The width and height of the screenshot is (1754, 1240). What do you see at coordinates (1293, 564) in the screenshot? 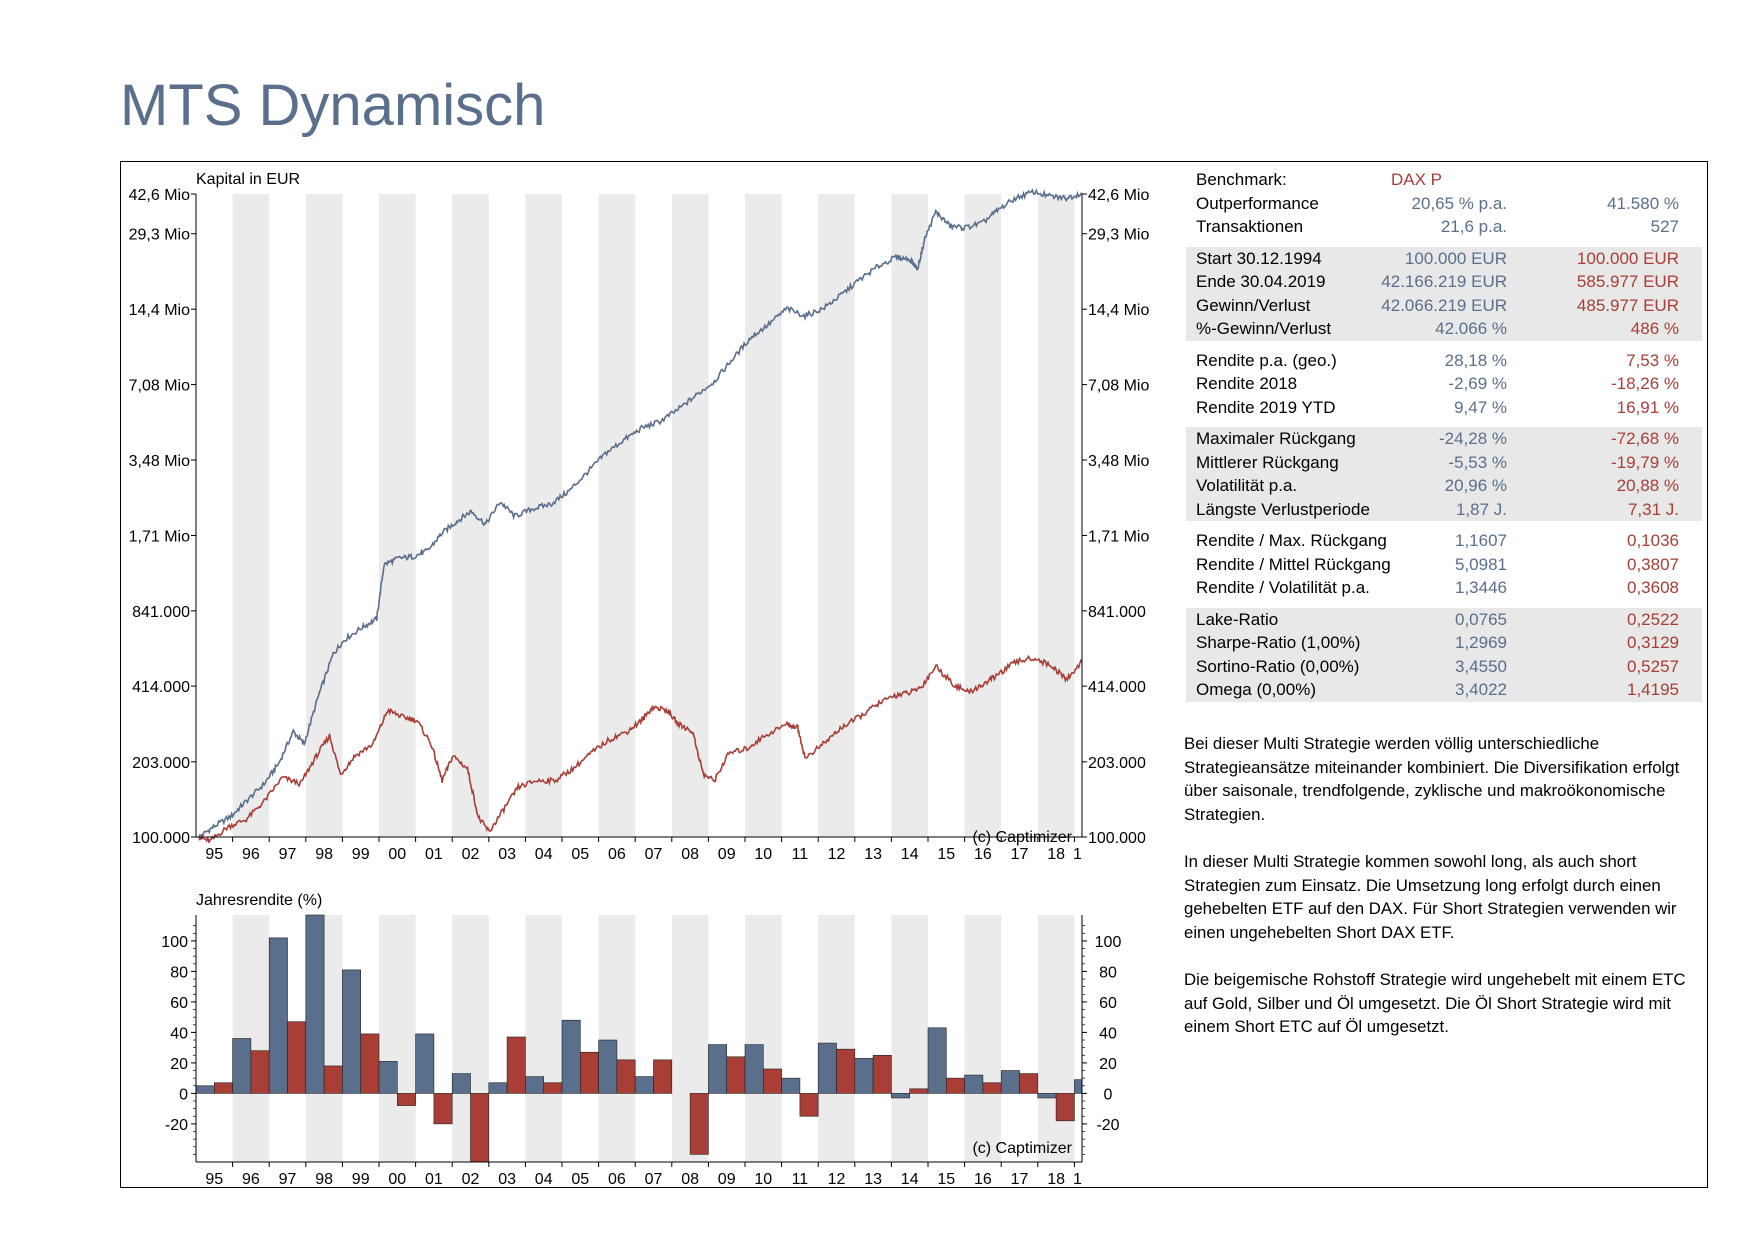
I see `stats-label: Rendite / Mittel Rückgang` at bounding box center [1293, 564].